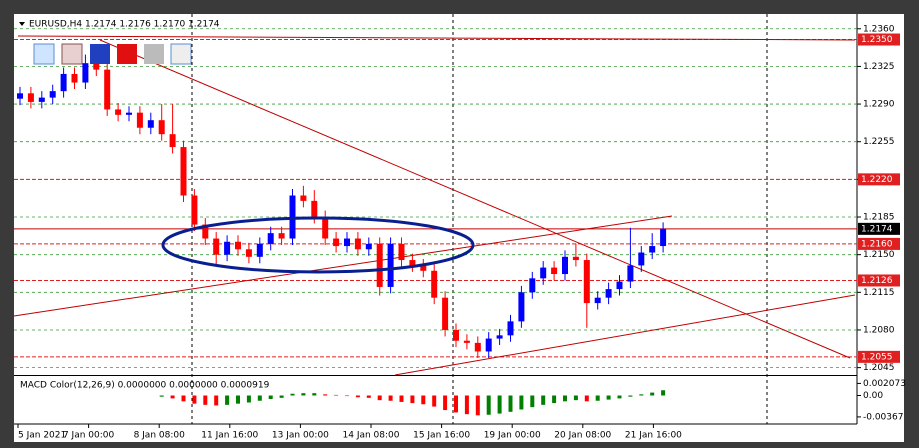 The width and height of the screenshot is (919, 448). Describe the element at coordinates (412, 403) in the screenshot. I see `macd-panel` at that location.